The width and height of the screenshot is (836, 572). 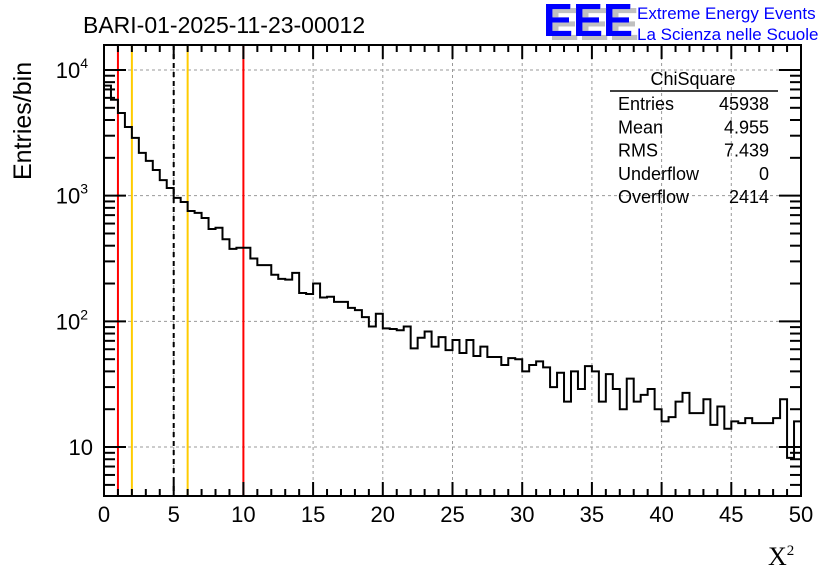 I want to click on stats-label-underflow: Underflow, so click(x=659, y=174).